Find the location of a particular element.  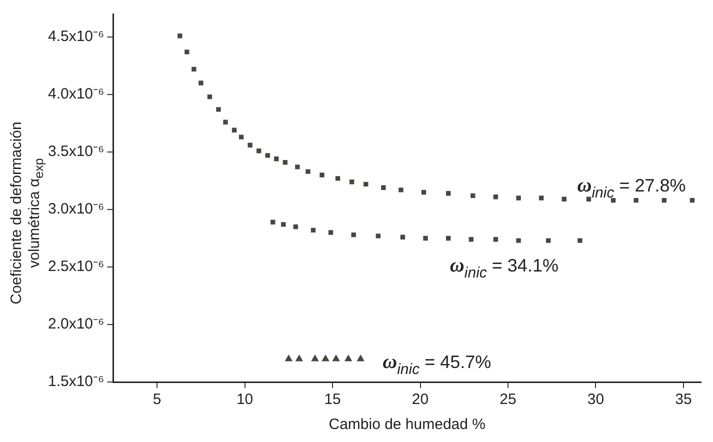

x-tick-label: 25 is located at coordinates (508, 399).